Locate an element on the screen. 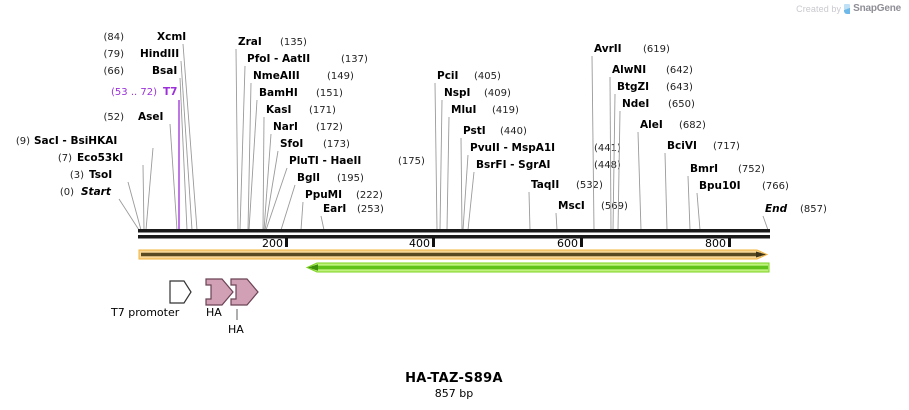  site-label-pfoi: PfoI - AatII (137) is located at coordinates (307, 59).